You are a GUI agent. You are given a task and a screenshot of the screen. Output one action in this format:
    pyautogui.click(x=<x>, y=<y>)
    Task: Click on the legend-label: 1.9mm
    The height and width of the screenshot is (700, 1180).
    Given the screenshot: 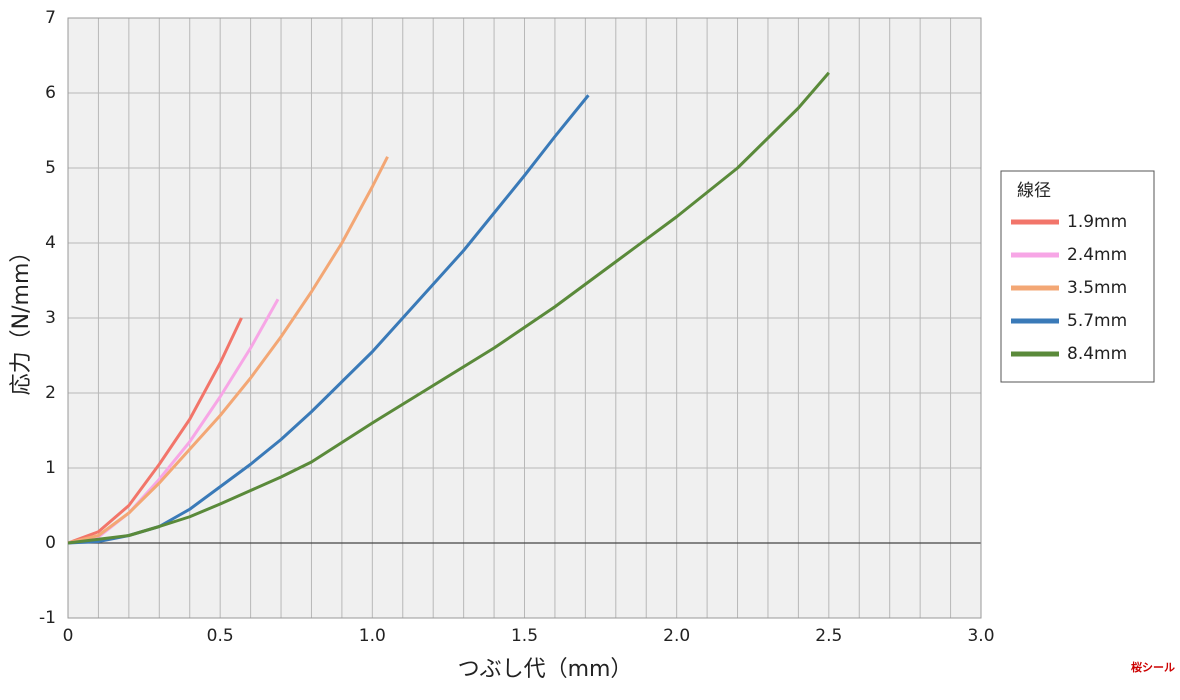 What is the action you would take?
    pyautogui.click(x=1097, y=222)
    